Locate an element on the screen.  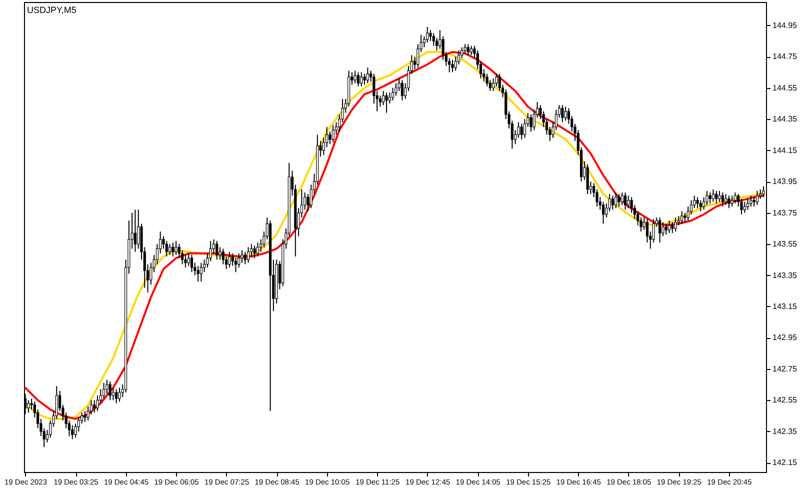
y-tick-label: 143.75 is located at coordinates (785, 213).